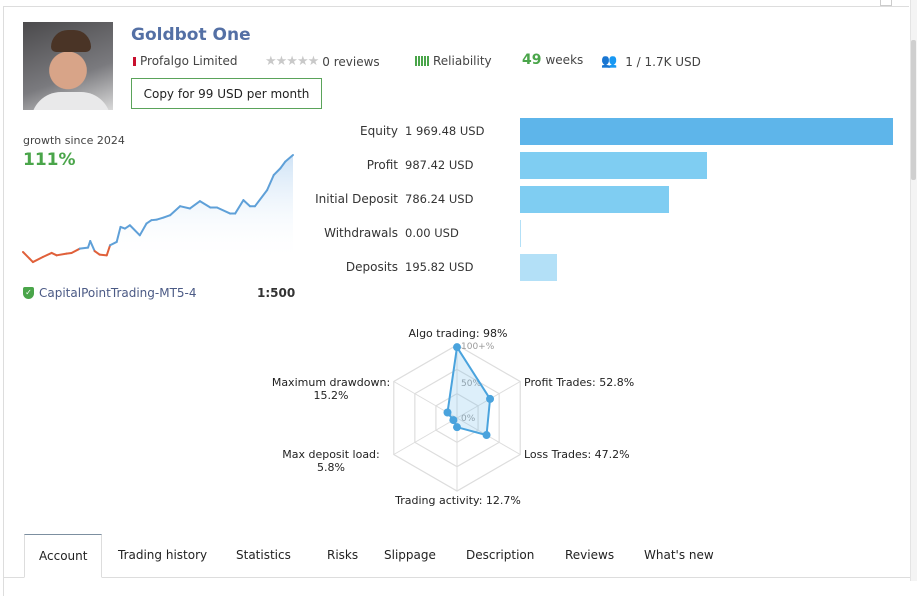 The image size is (917, 596). I want to click on weeks-value: 49, so click(532, 60).